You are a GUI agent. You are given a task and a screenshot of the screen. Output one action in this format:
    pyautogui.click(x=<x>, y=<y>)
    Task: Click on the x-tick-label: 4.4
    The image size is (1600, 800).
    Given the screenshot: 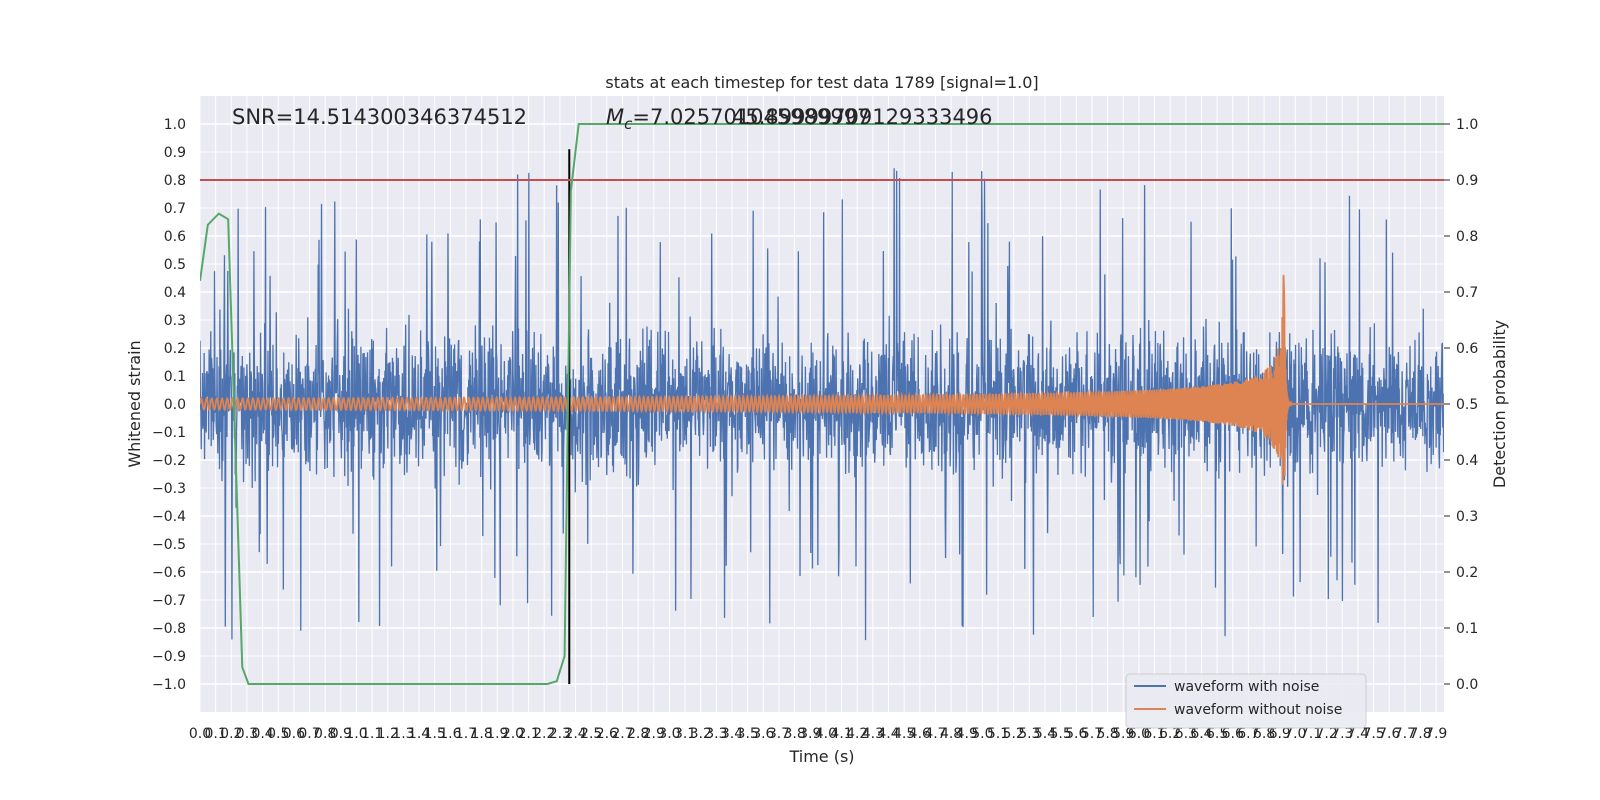 What is the action you would take?
    pyautogui.click(x=888, y=734)
    